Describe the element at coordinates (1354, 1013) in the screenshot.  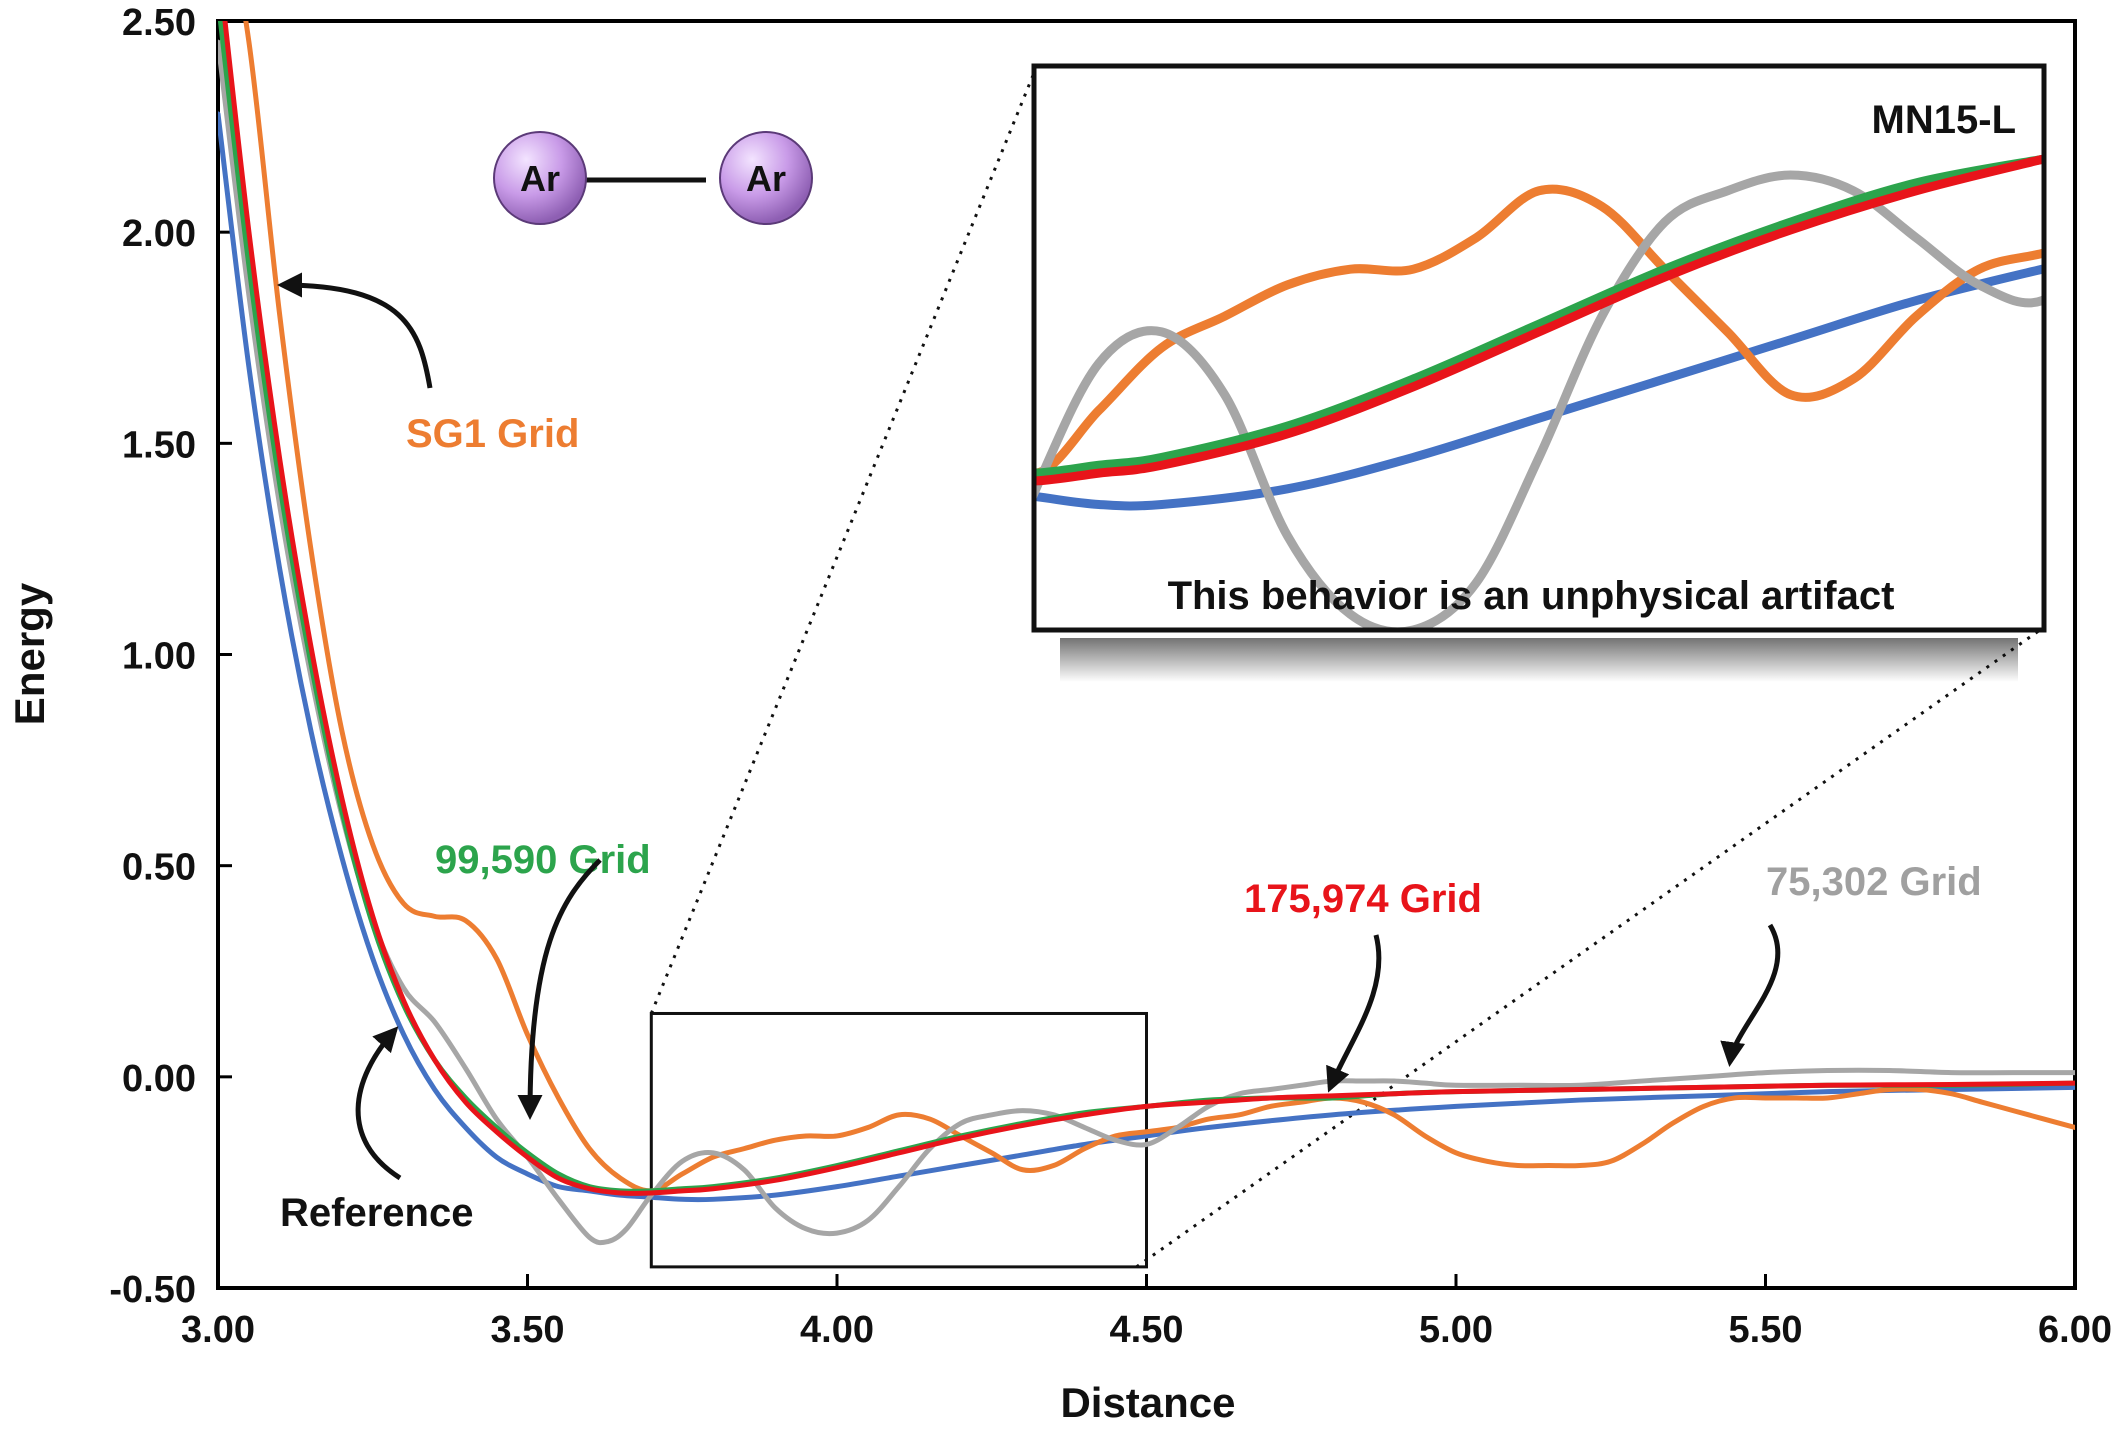
I see `grid-175974-arrow` at that location.